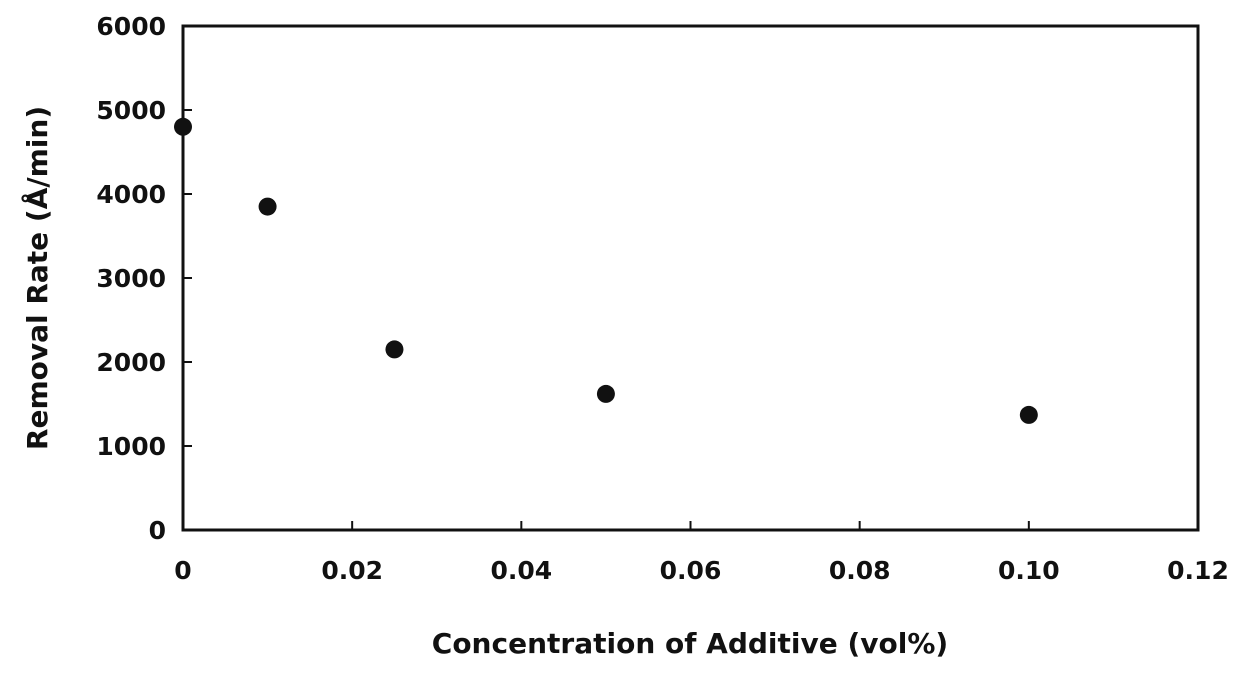 The width and height of the screenshot is (1242, 673). I want to click on y-tick-label: 3000, so click(131, 278).